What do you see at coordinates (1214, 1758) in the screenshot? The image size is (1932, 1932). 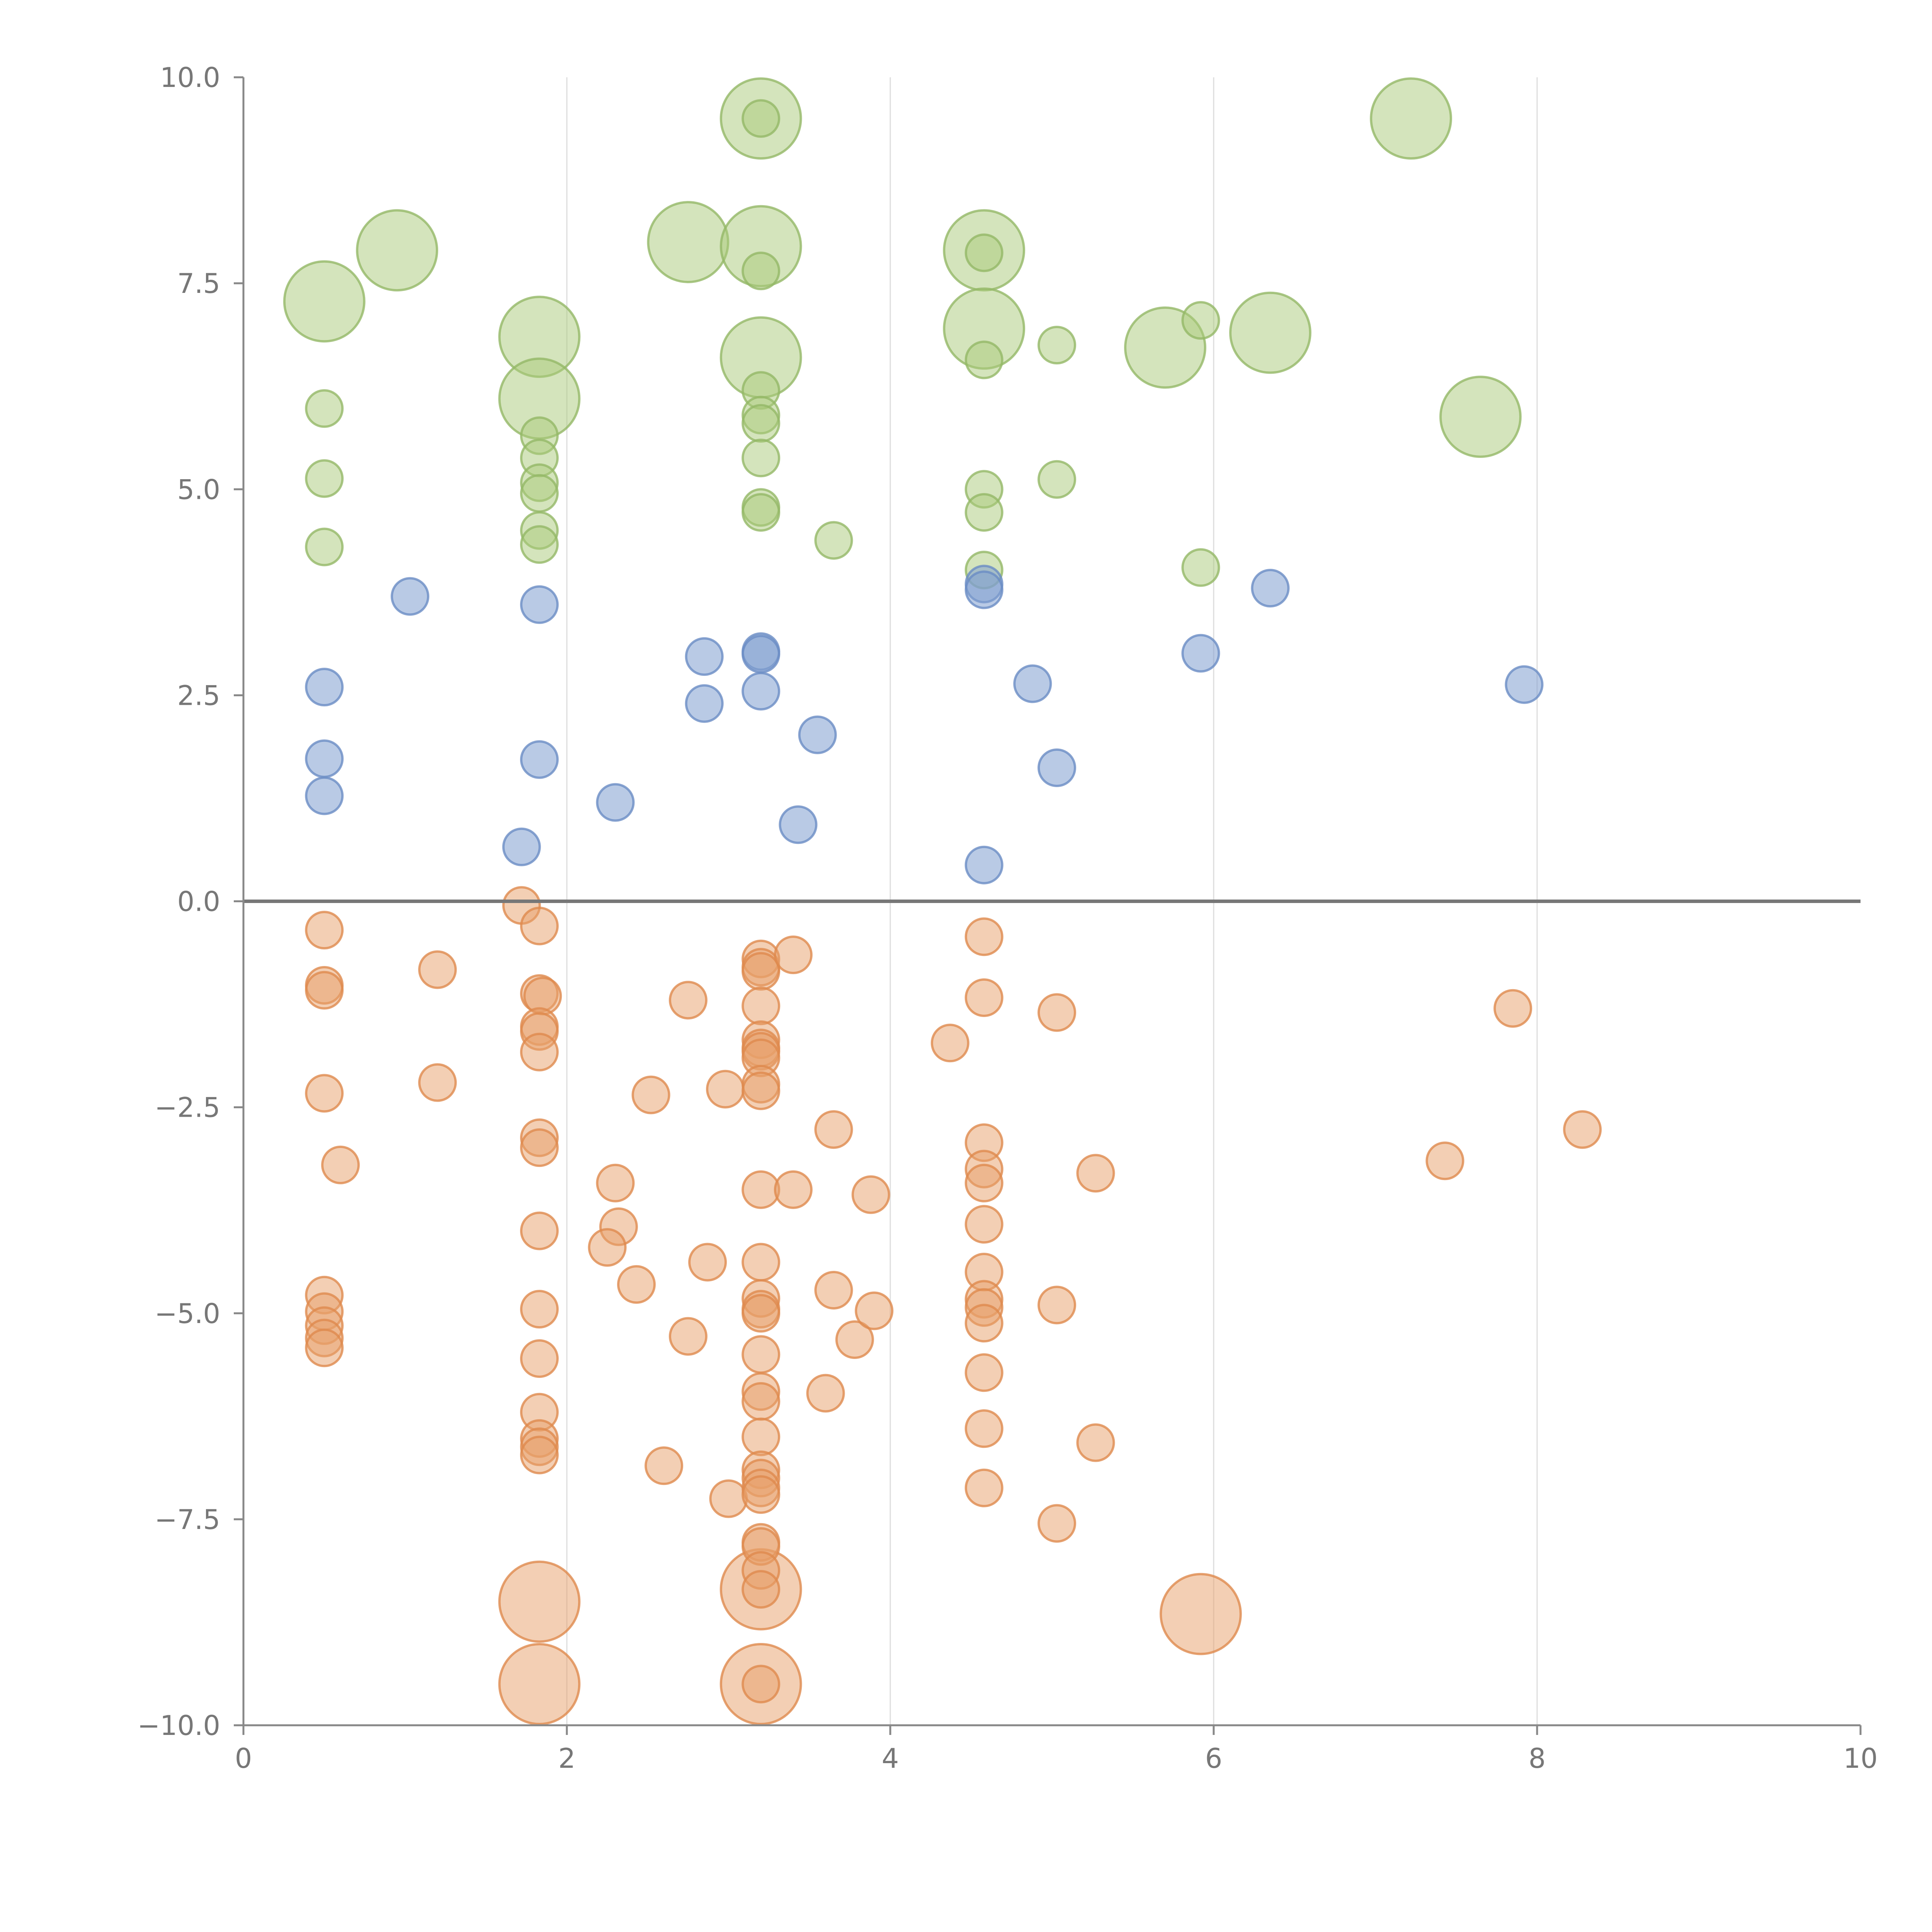 I see `x-tick-label: 6` at bounding box center [1214, 1758].